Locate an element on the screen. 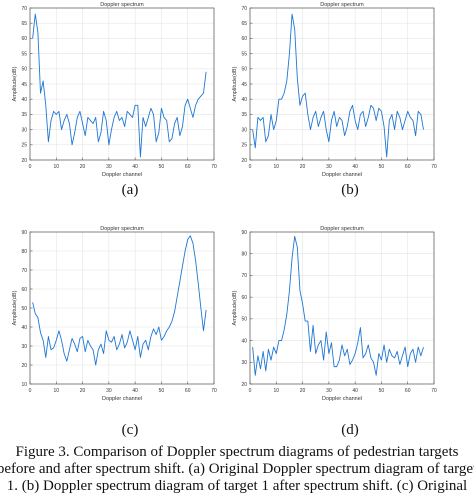 The image size is (474, 495). x-tick-label-c: 20 is located at coordinates (83, 391).